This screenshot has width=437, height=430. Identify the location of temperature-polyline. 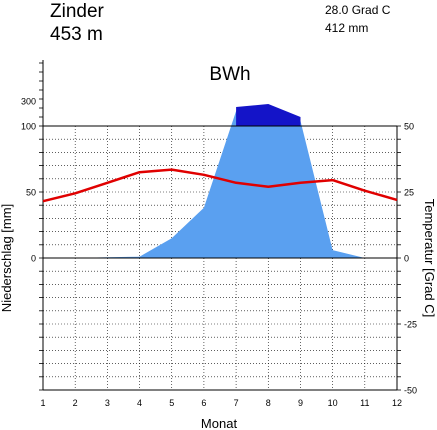
(220, 185).